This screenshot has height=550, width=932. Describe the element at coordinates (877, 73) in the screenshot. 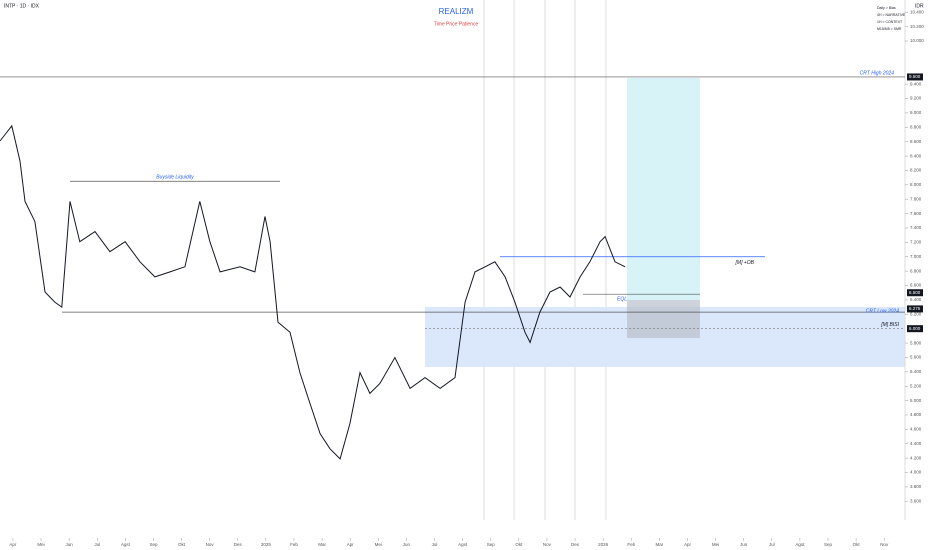

I see `level-label: CRT High 2024` at that location.